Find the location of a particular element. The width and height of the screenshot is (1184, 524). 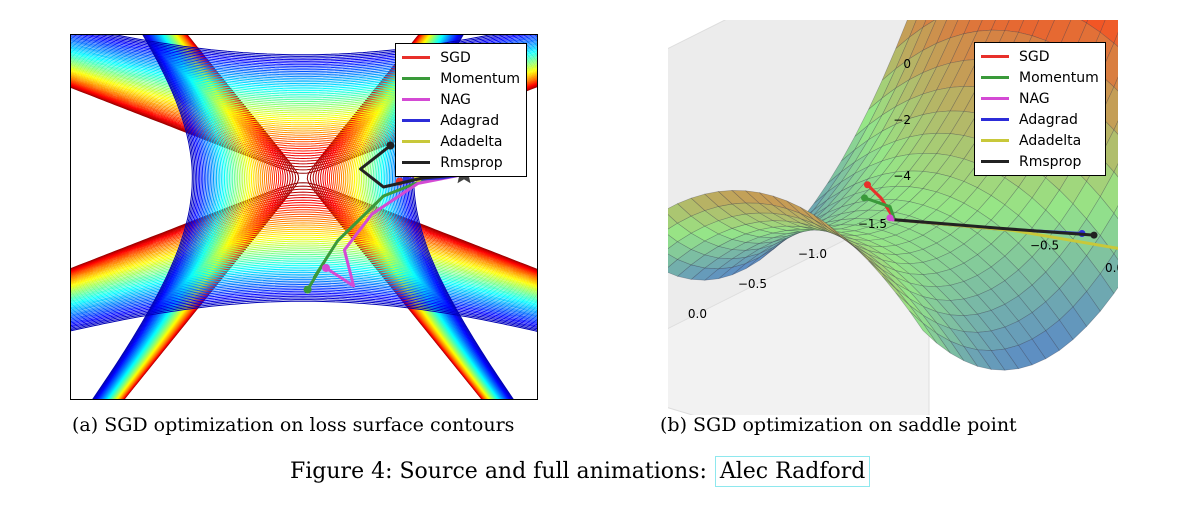

endpoint3d-sgd is located at coordinates (867, 185).